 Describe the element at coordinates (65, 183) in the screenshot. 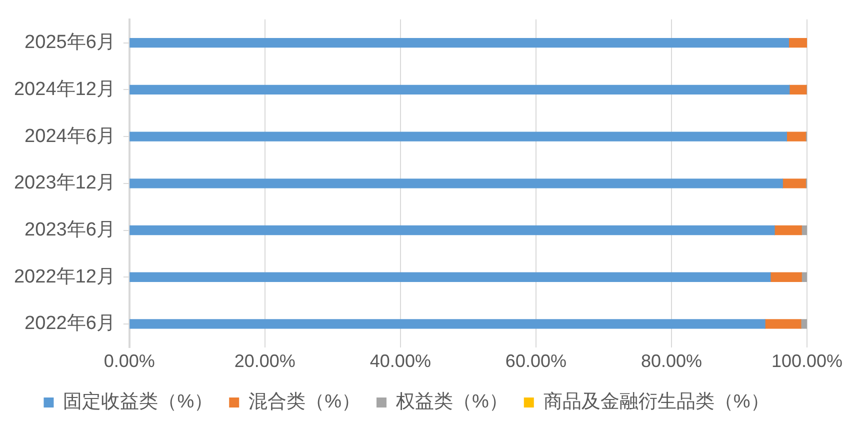

I see `y-tick-label: 2023年12月` at that location.